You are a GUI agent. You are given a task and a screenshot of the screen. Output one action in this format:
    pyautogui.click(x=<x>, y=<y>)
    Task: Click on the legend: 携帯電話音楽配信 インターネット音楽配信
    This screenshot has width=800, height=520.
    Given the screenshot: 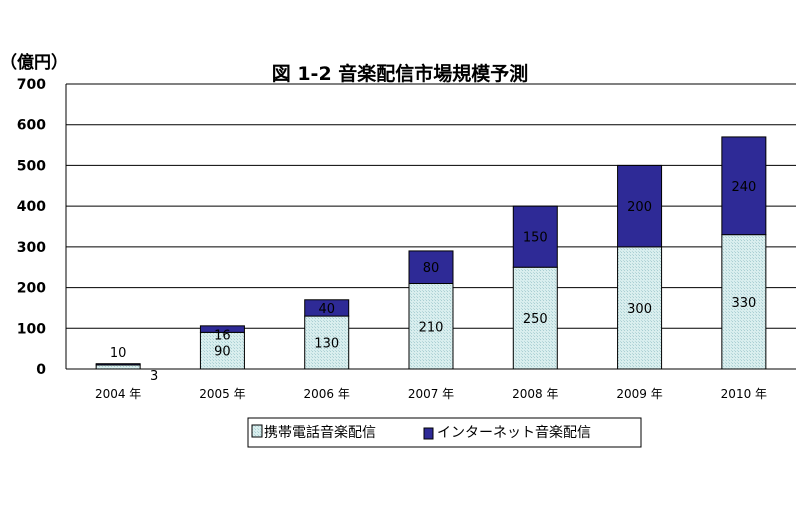 What is the action you would take?
    pyautogui.click(x=444, y=432)
    